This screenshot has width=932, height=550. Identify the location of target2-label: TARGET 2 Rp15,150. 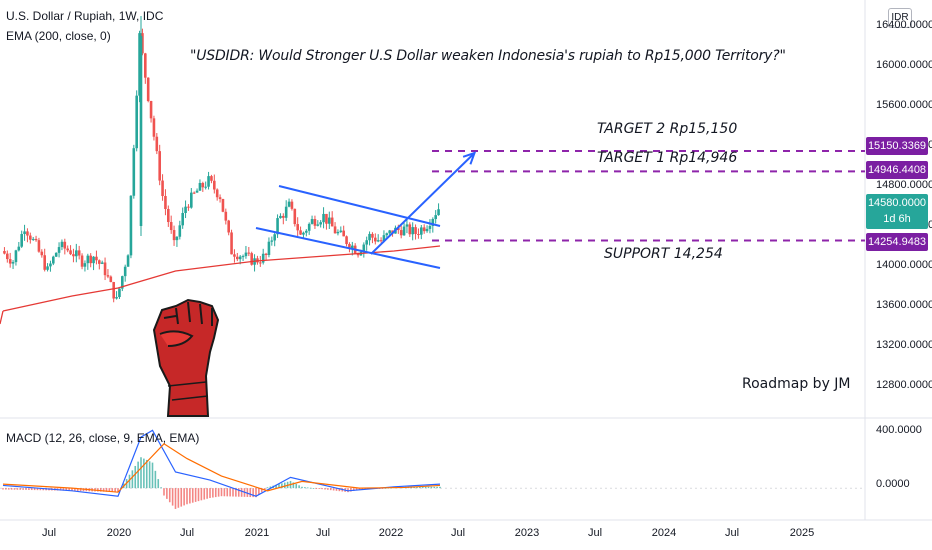
(667, 129).